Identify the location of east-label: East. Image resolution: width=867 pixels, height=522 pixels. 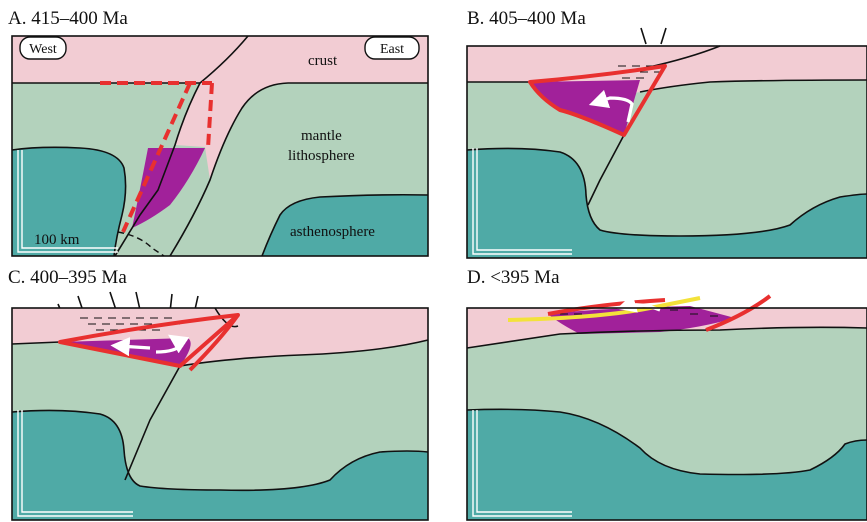
(392, 49).